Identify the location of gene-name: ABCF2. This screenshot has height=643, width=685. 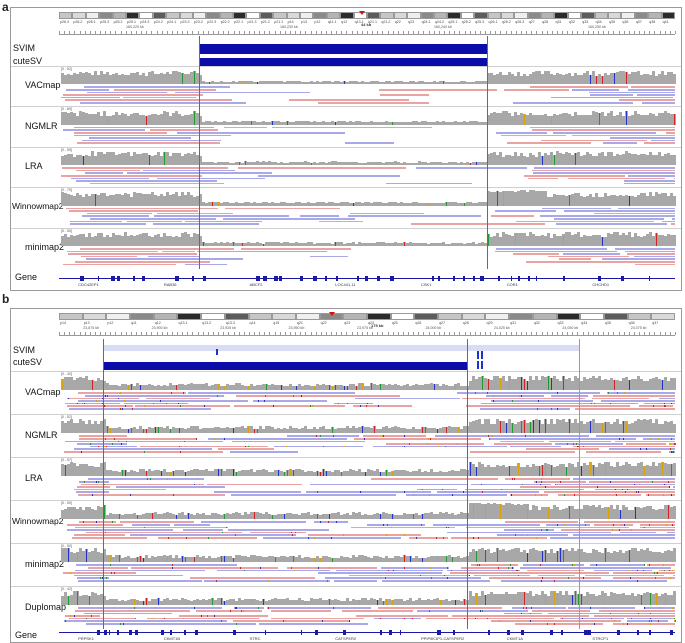
(256, 284).